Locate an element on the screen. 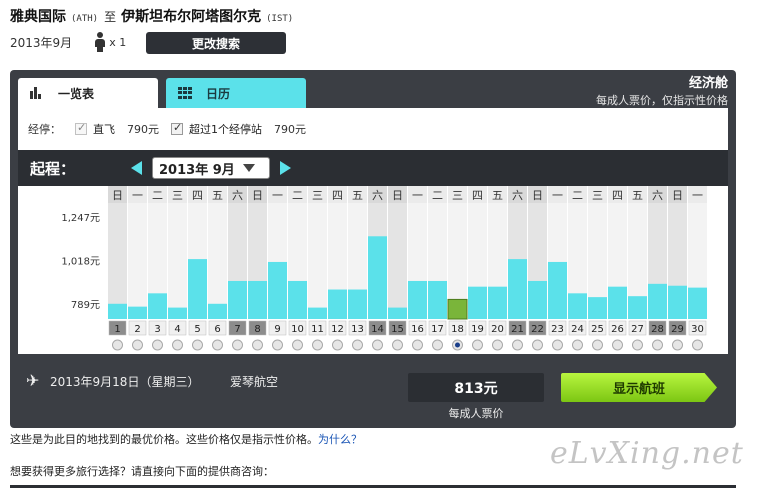 The width and height of the screenshot is (758, 489). tab-calendar-label: 日历 is located at coordinates (218, 93).